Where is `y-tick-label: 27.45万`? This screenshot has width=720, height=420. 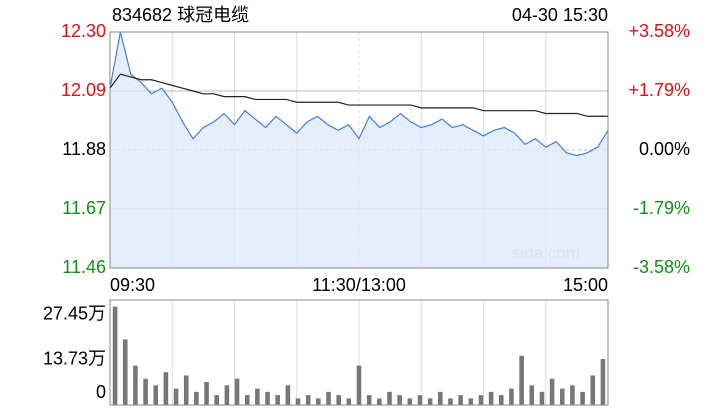
y-tick-label: 27.45万 is located at coordinates (74, 314).